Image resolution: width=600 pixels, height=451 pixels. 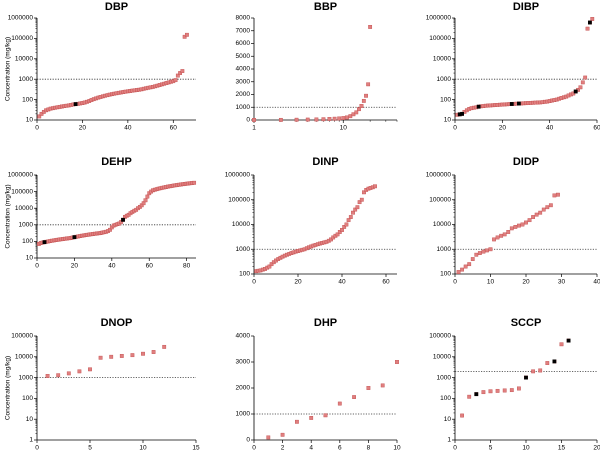 What do you see at coordinates (513, 221) in the screenshot?
I see `panel-didp: DIDP 100 1000 10000 100000 1000000 0 10 20 30 40` at bounding box center [513, 221].